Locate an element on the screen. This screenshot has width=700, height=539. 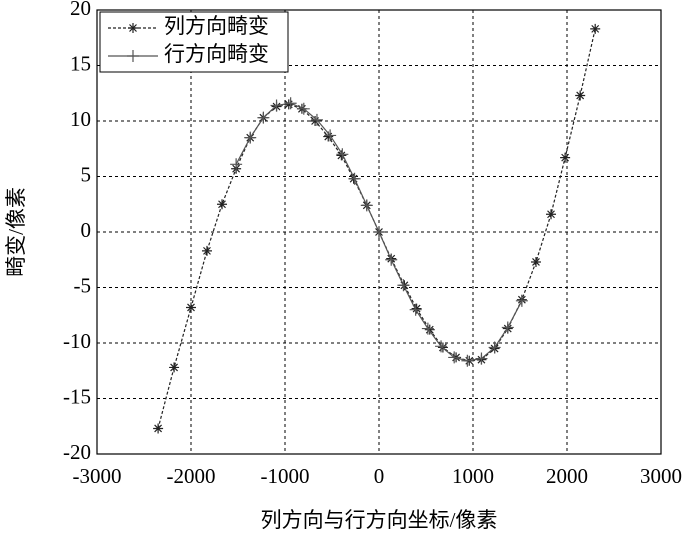
y-tick-label: 20 is located at coordinates (80, 10).